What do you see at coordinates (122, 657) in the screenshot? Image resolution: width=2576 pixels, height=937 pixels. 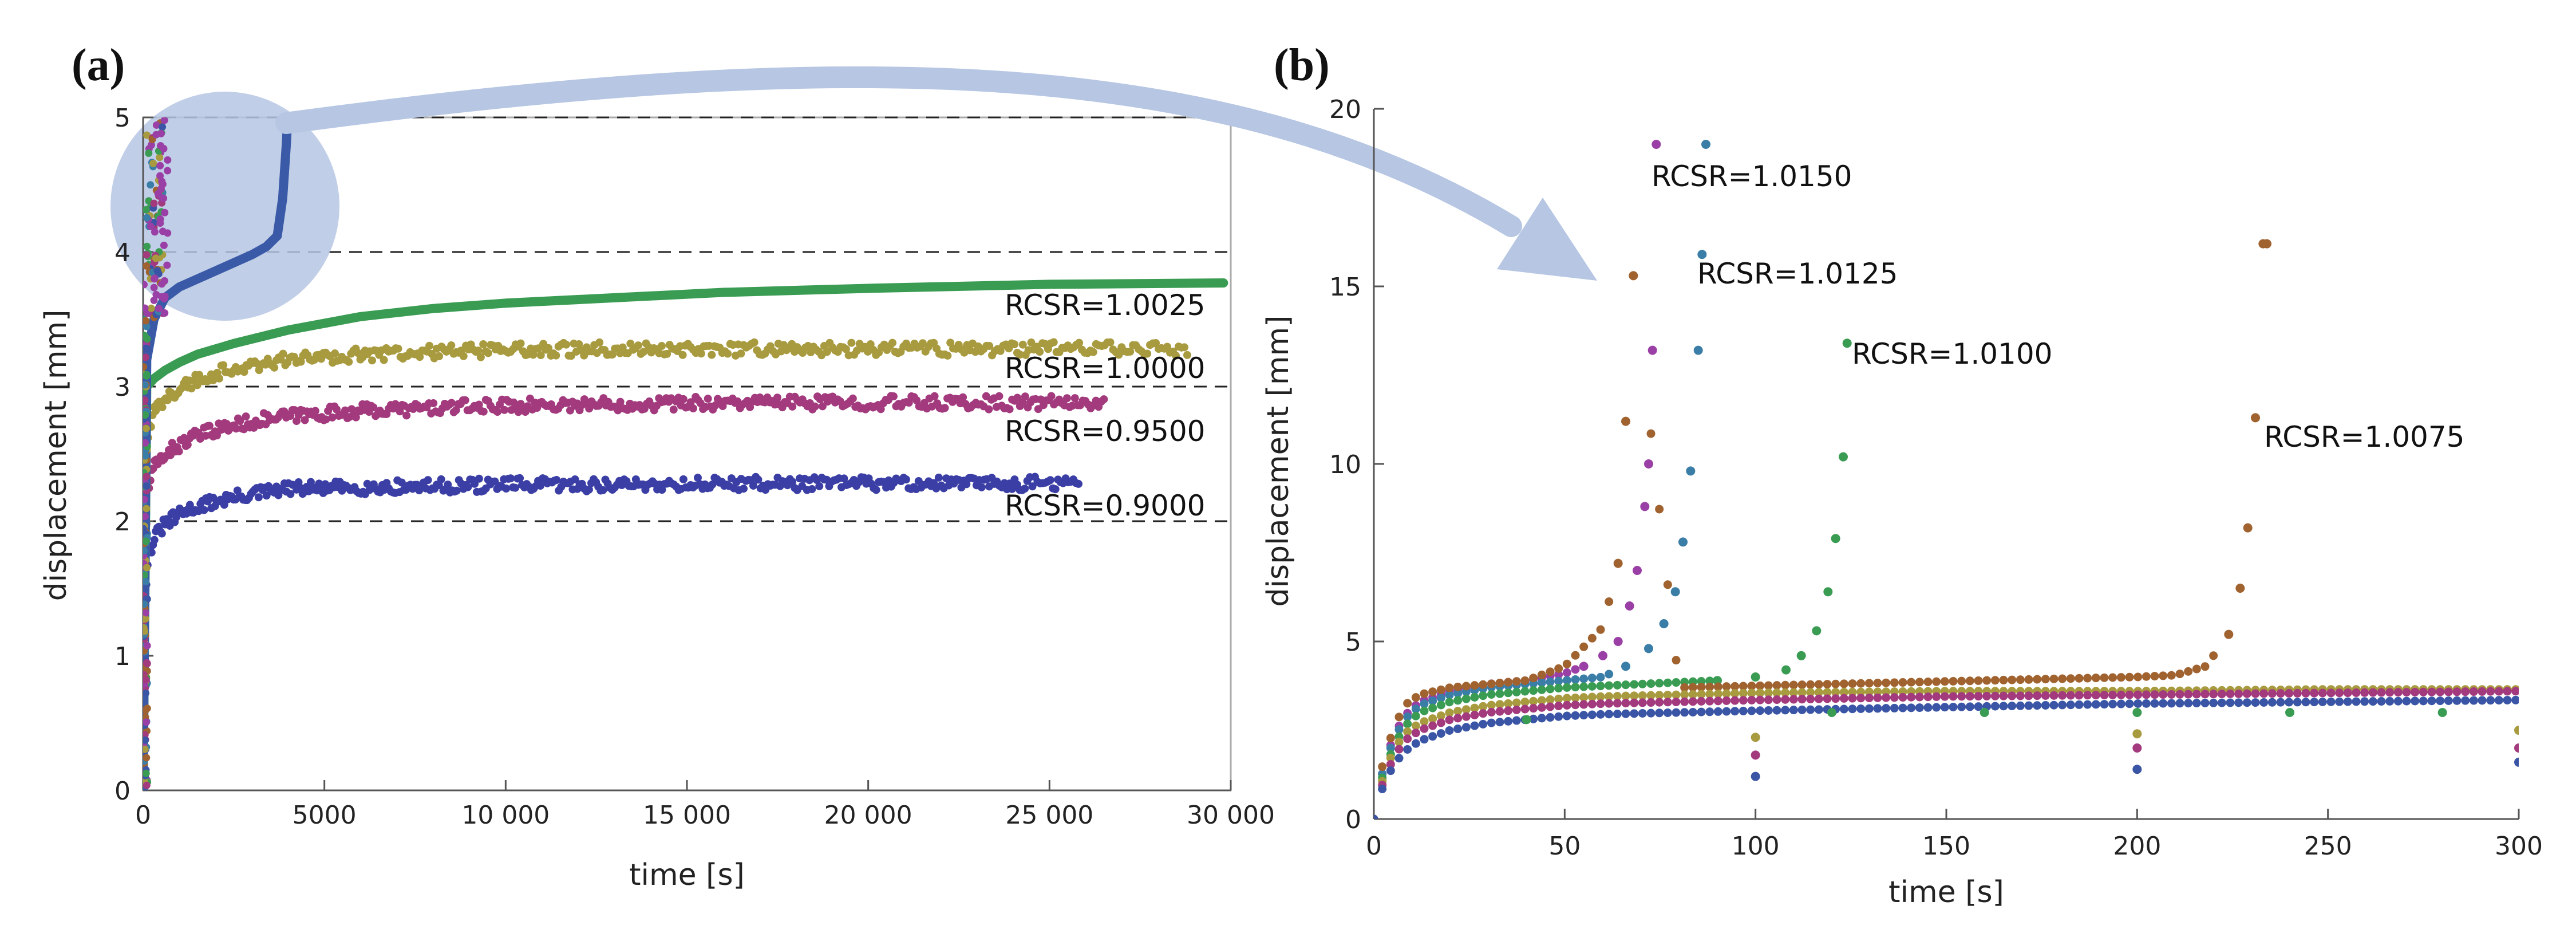 I see `panel-a-y-tick-label: 1` at bounding box center [122, 657].